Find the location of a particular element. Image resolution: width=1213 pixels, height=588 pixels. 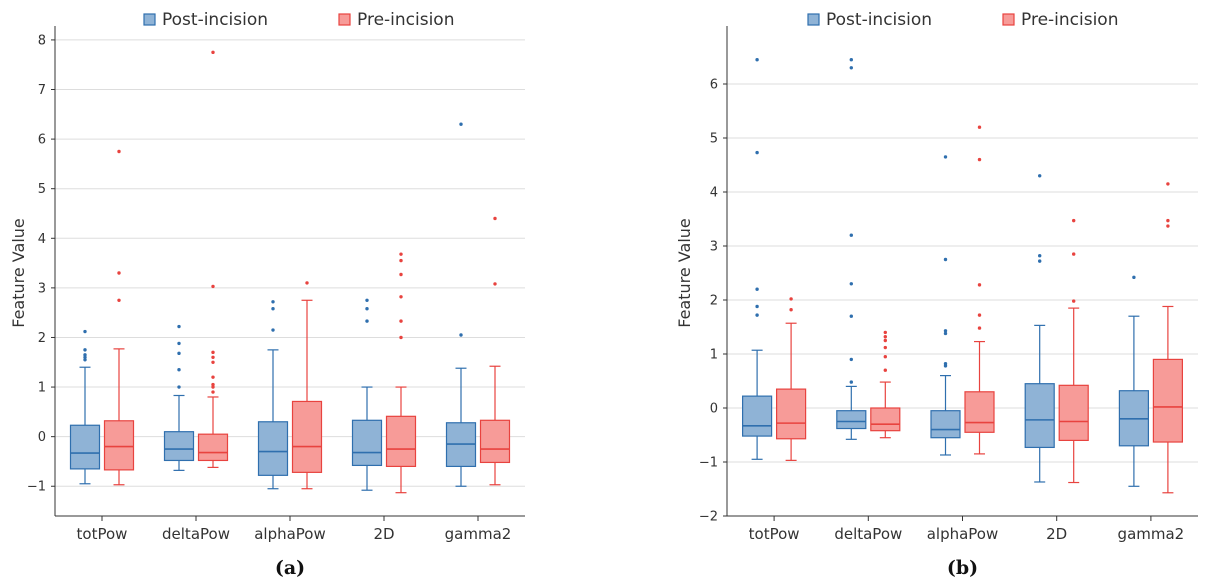

y-tick-label: −1 is located at coordinates (36, 487).